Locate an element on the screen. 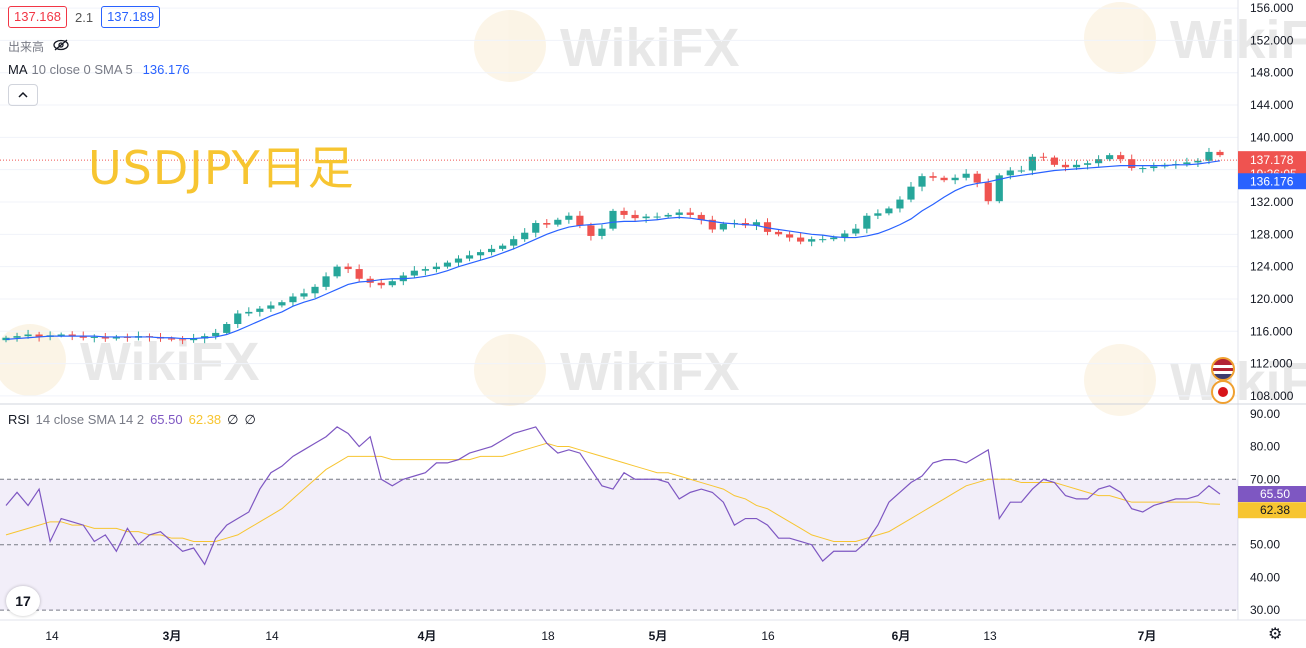 The width and height of the screenshot is (1306, 648). ma-params: 10 close 0 SMA 5 is located at coordinates (82, 69).